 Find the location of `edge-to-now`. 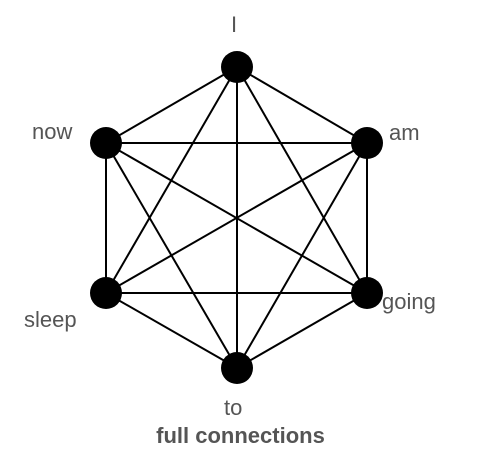

edge-to-now is located at coordinates (171, 255).